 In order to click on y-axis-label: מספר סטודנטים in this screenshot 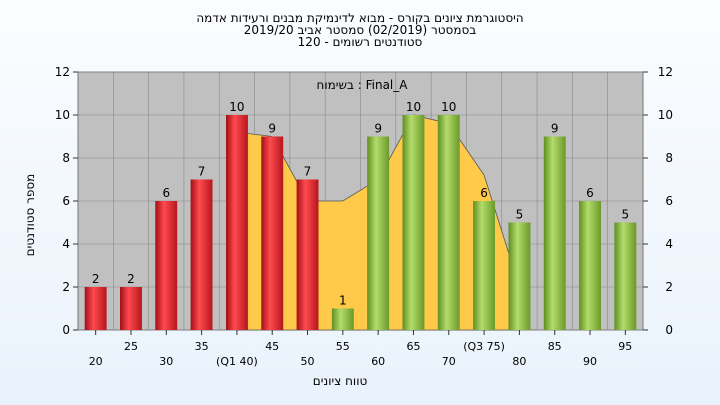, I will do `click(30, 215)`.